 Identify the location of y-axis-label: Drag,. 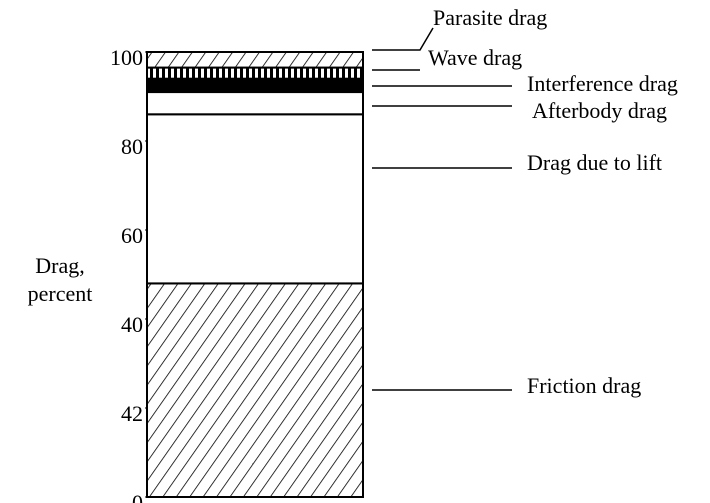
(59, 265).